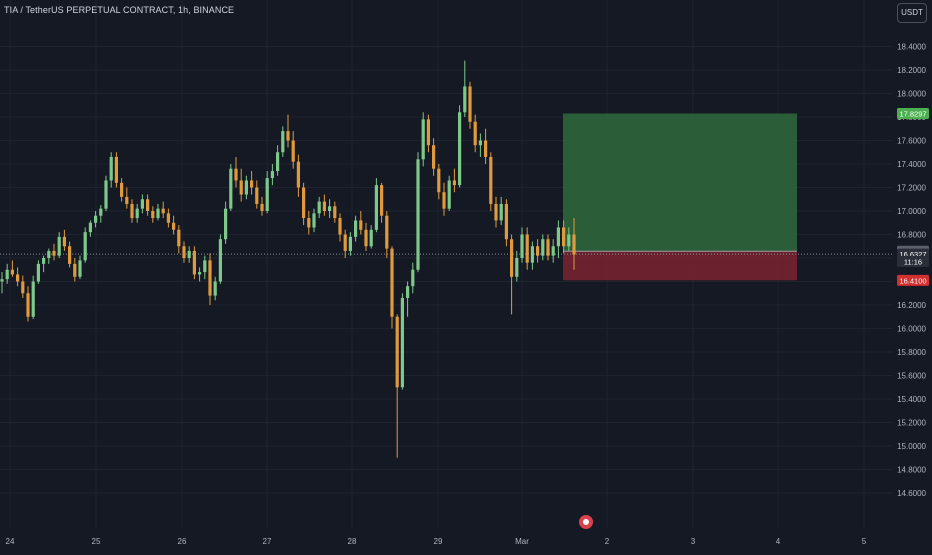 This screenshot has width=932, height=555. I want to click on x-tick-label: 24, so click(10, 541).